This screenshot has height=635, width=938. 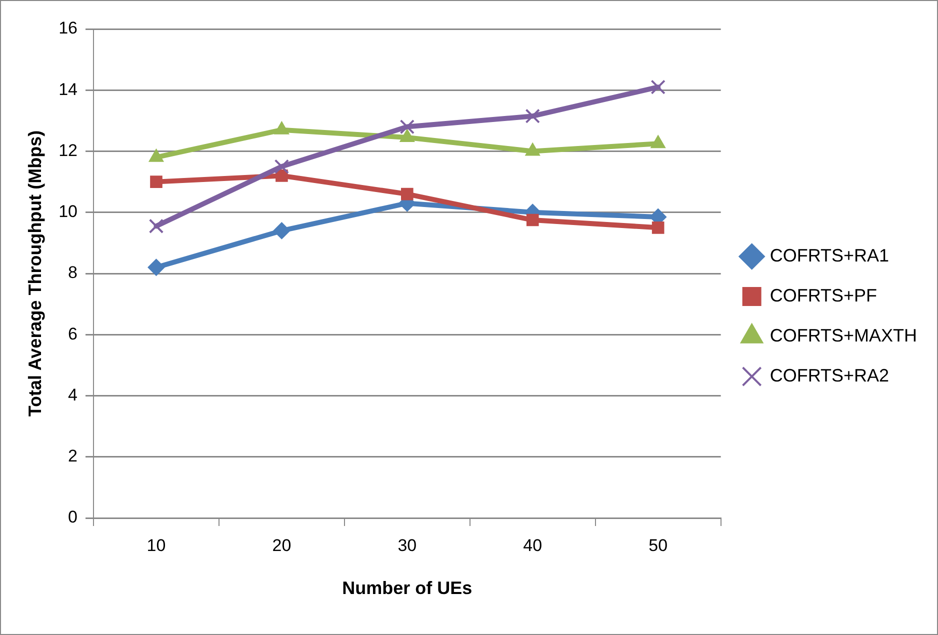 I want to click on legend-label: COFRTS+MAXTH, so click(x=844, y=335).